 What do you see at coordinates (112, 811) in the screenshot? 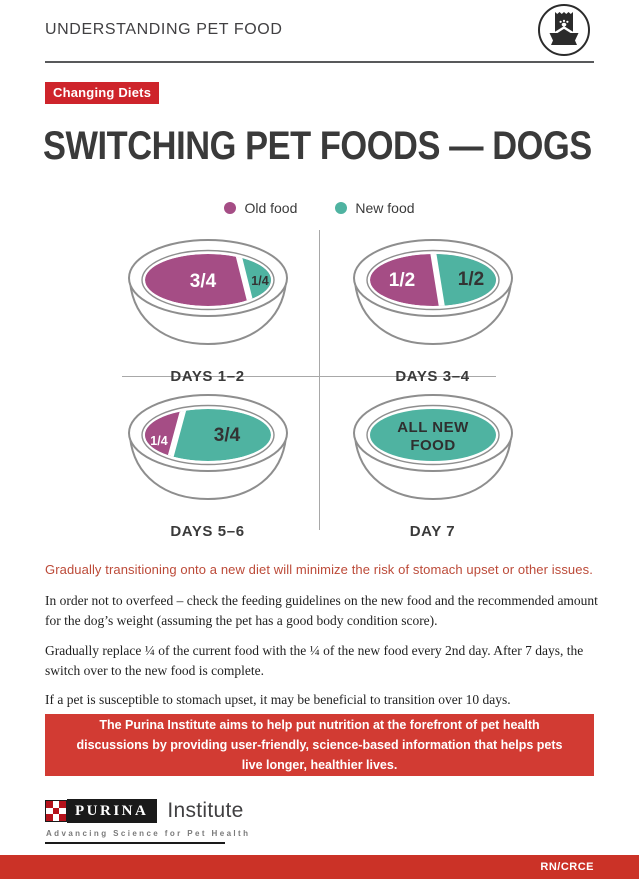
I see `purina-wordmark: PURINA` at bounding box center [112, 811].